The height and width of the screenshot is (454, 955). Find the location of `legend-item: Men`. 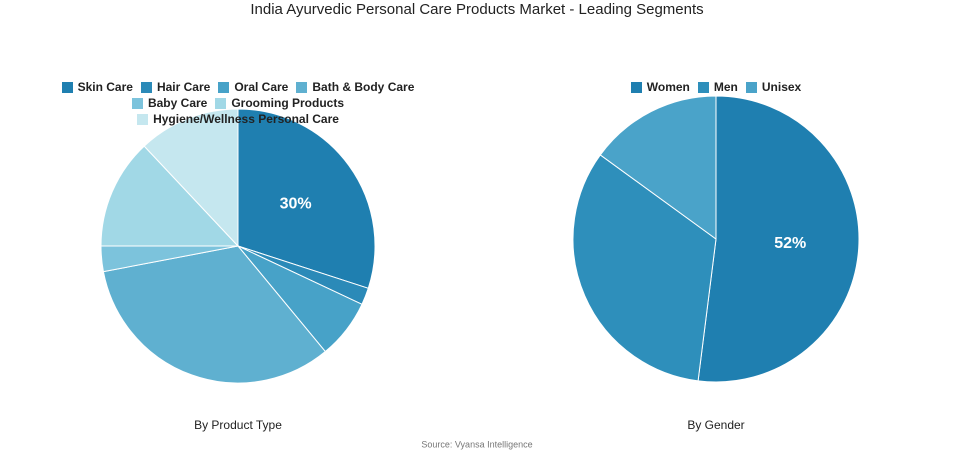

legend-item: Men is located at coordinates (717, 87).